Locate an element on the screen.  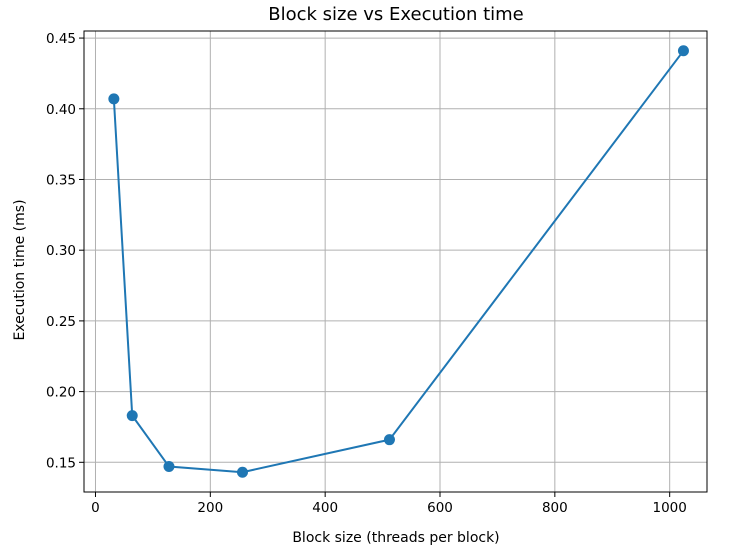
x-axis-label: Block size (threads per block) is located at coordinates (395, 538).